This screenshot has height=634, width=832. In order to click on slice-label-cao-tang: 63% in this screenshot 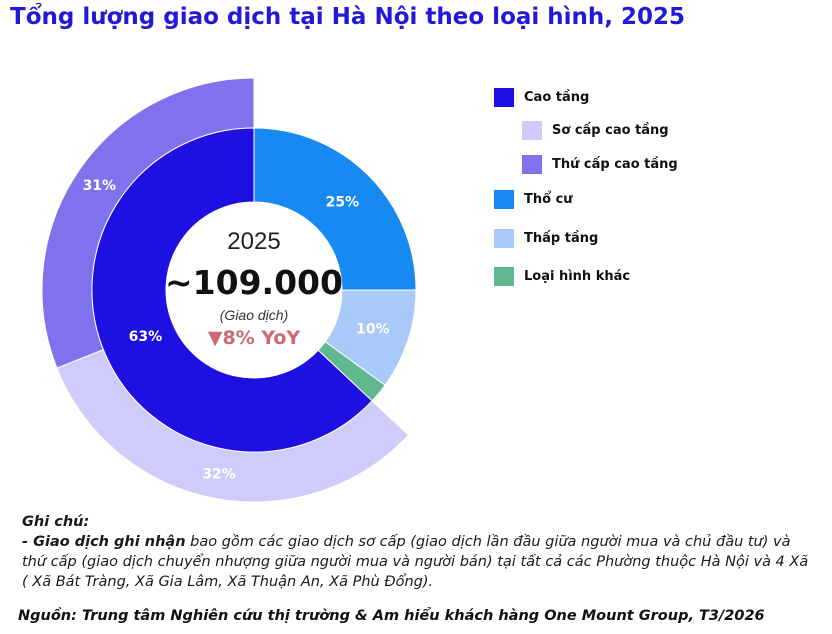, I will do `click(146, 337)`.